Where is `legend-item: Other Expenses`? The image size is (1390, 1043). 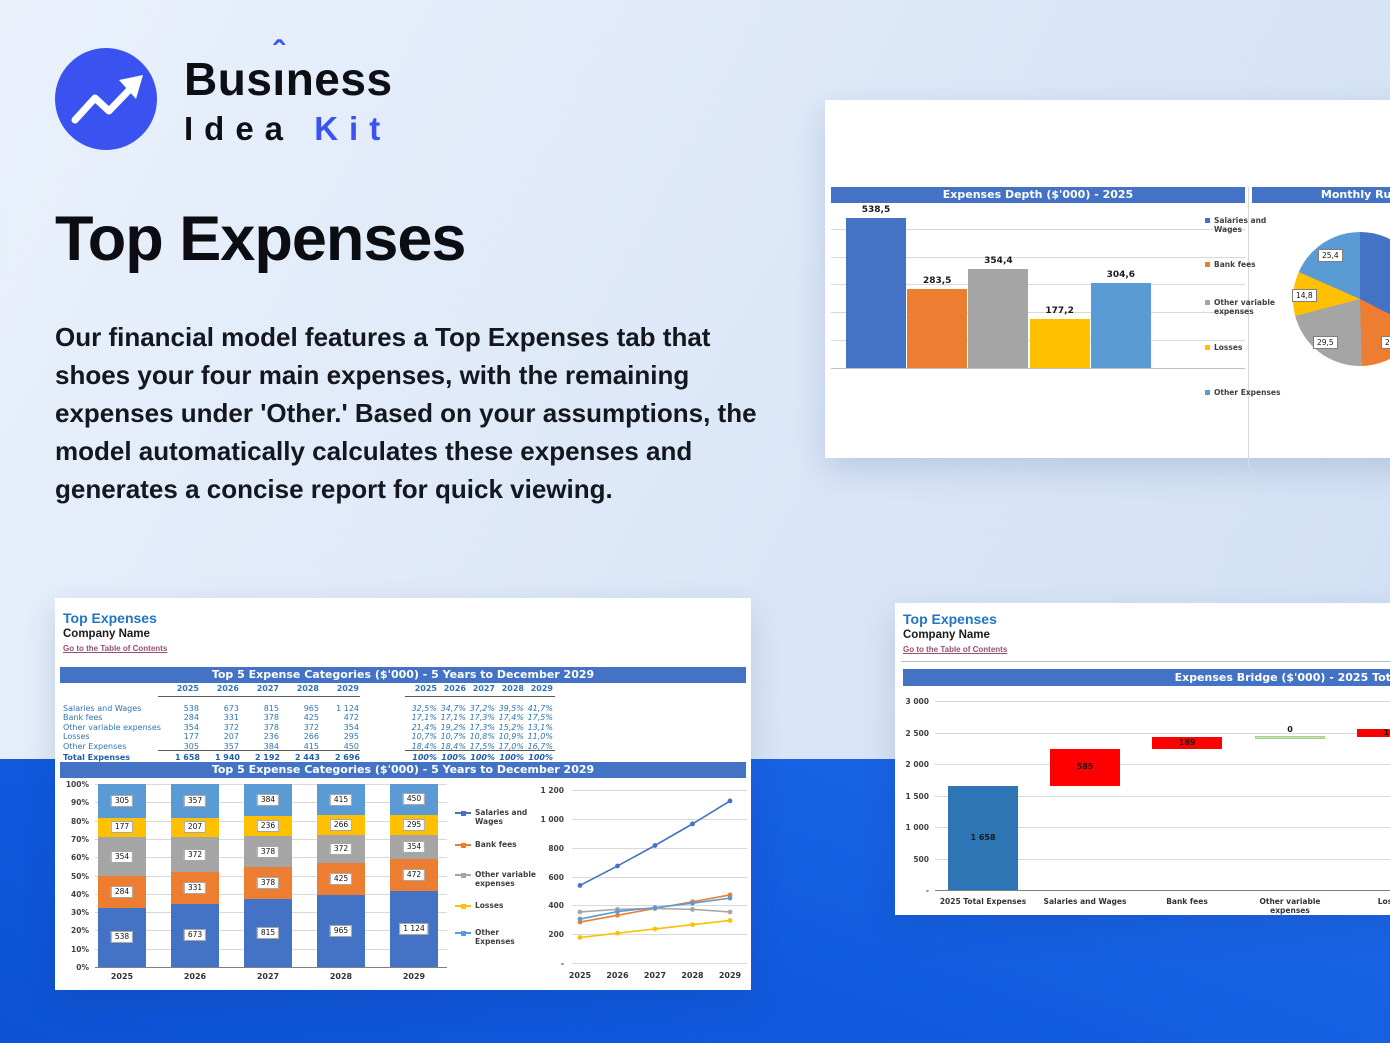
legend-item: Other Expenses is located at coordinates (500, 937).